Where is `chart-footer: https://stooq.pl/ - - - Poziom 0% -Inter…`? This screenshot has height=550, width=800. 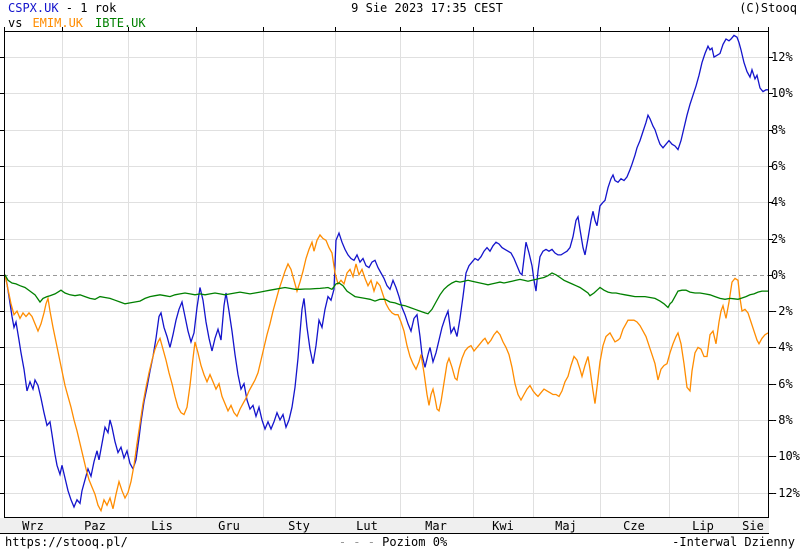
chart-footer: https://stooq.pl/ - - - Poziom 0% -Inter… is located at coordinates (400, 542).